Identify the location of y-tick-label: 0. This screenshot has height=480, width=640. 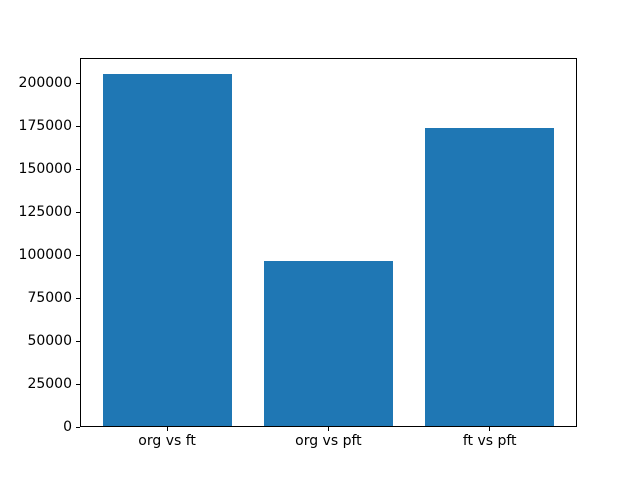
(67, 427).